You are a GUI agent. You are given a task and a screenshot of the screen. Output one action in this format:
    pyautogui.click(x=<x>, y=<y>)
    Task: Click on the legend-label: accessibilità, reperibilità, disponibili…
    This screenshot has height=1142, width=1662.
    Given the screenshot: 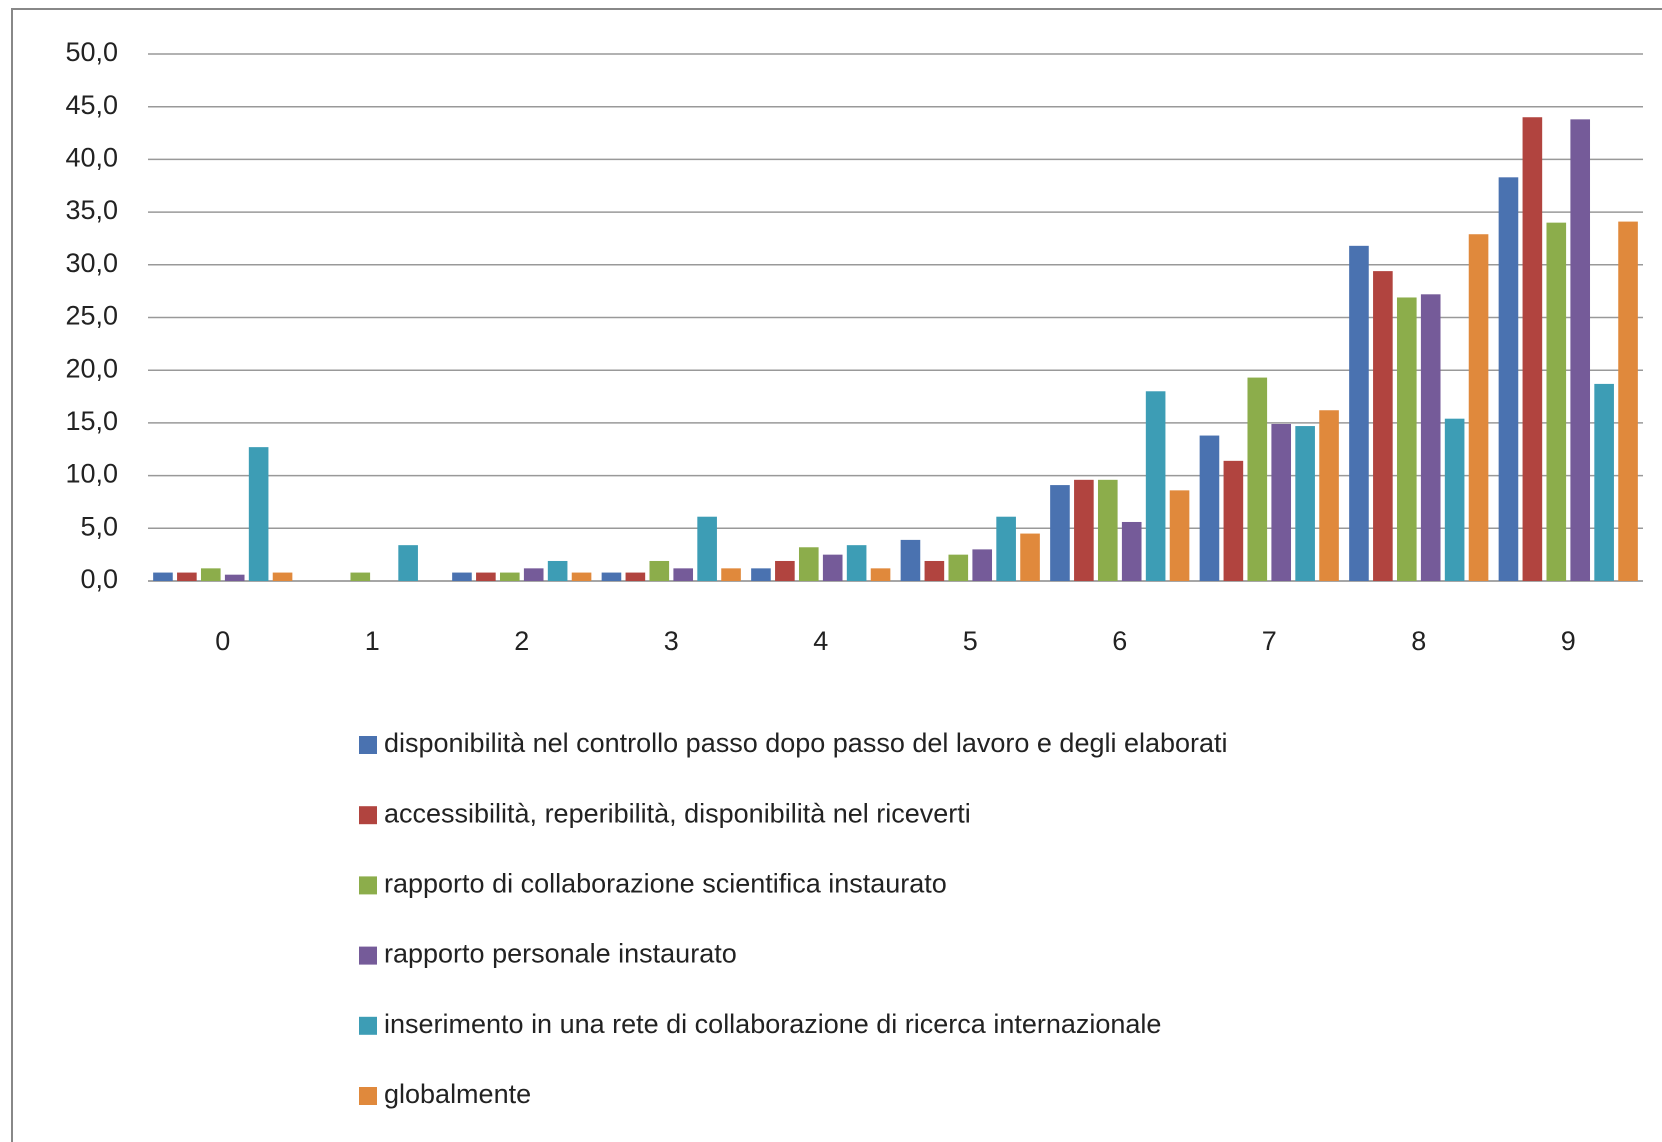 What is the action you would take?
    pyautogui.click(x=677, y=813)
    